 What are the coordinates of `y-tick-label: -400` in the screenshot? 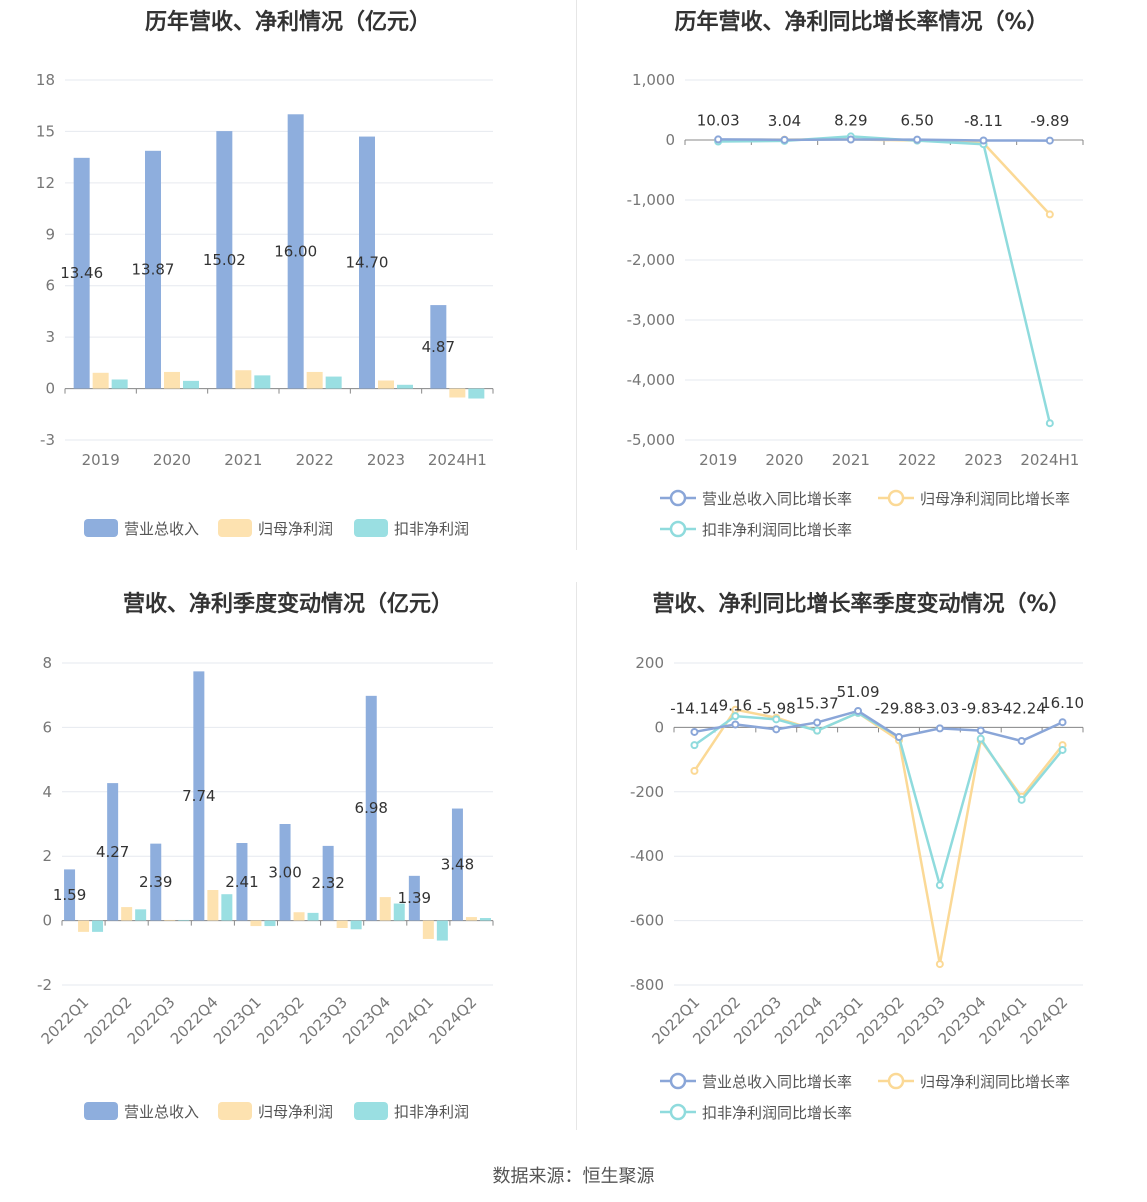 It's located at (647, 856).